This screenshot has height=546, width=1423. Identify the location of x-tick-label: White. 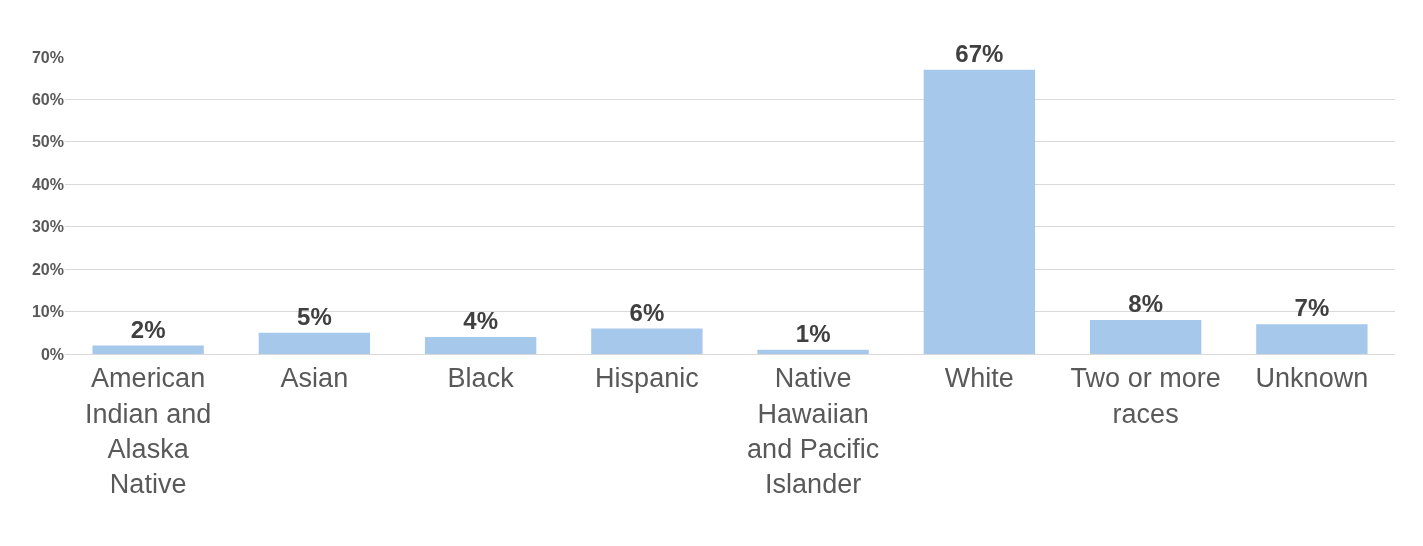
(979, 378).